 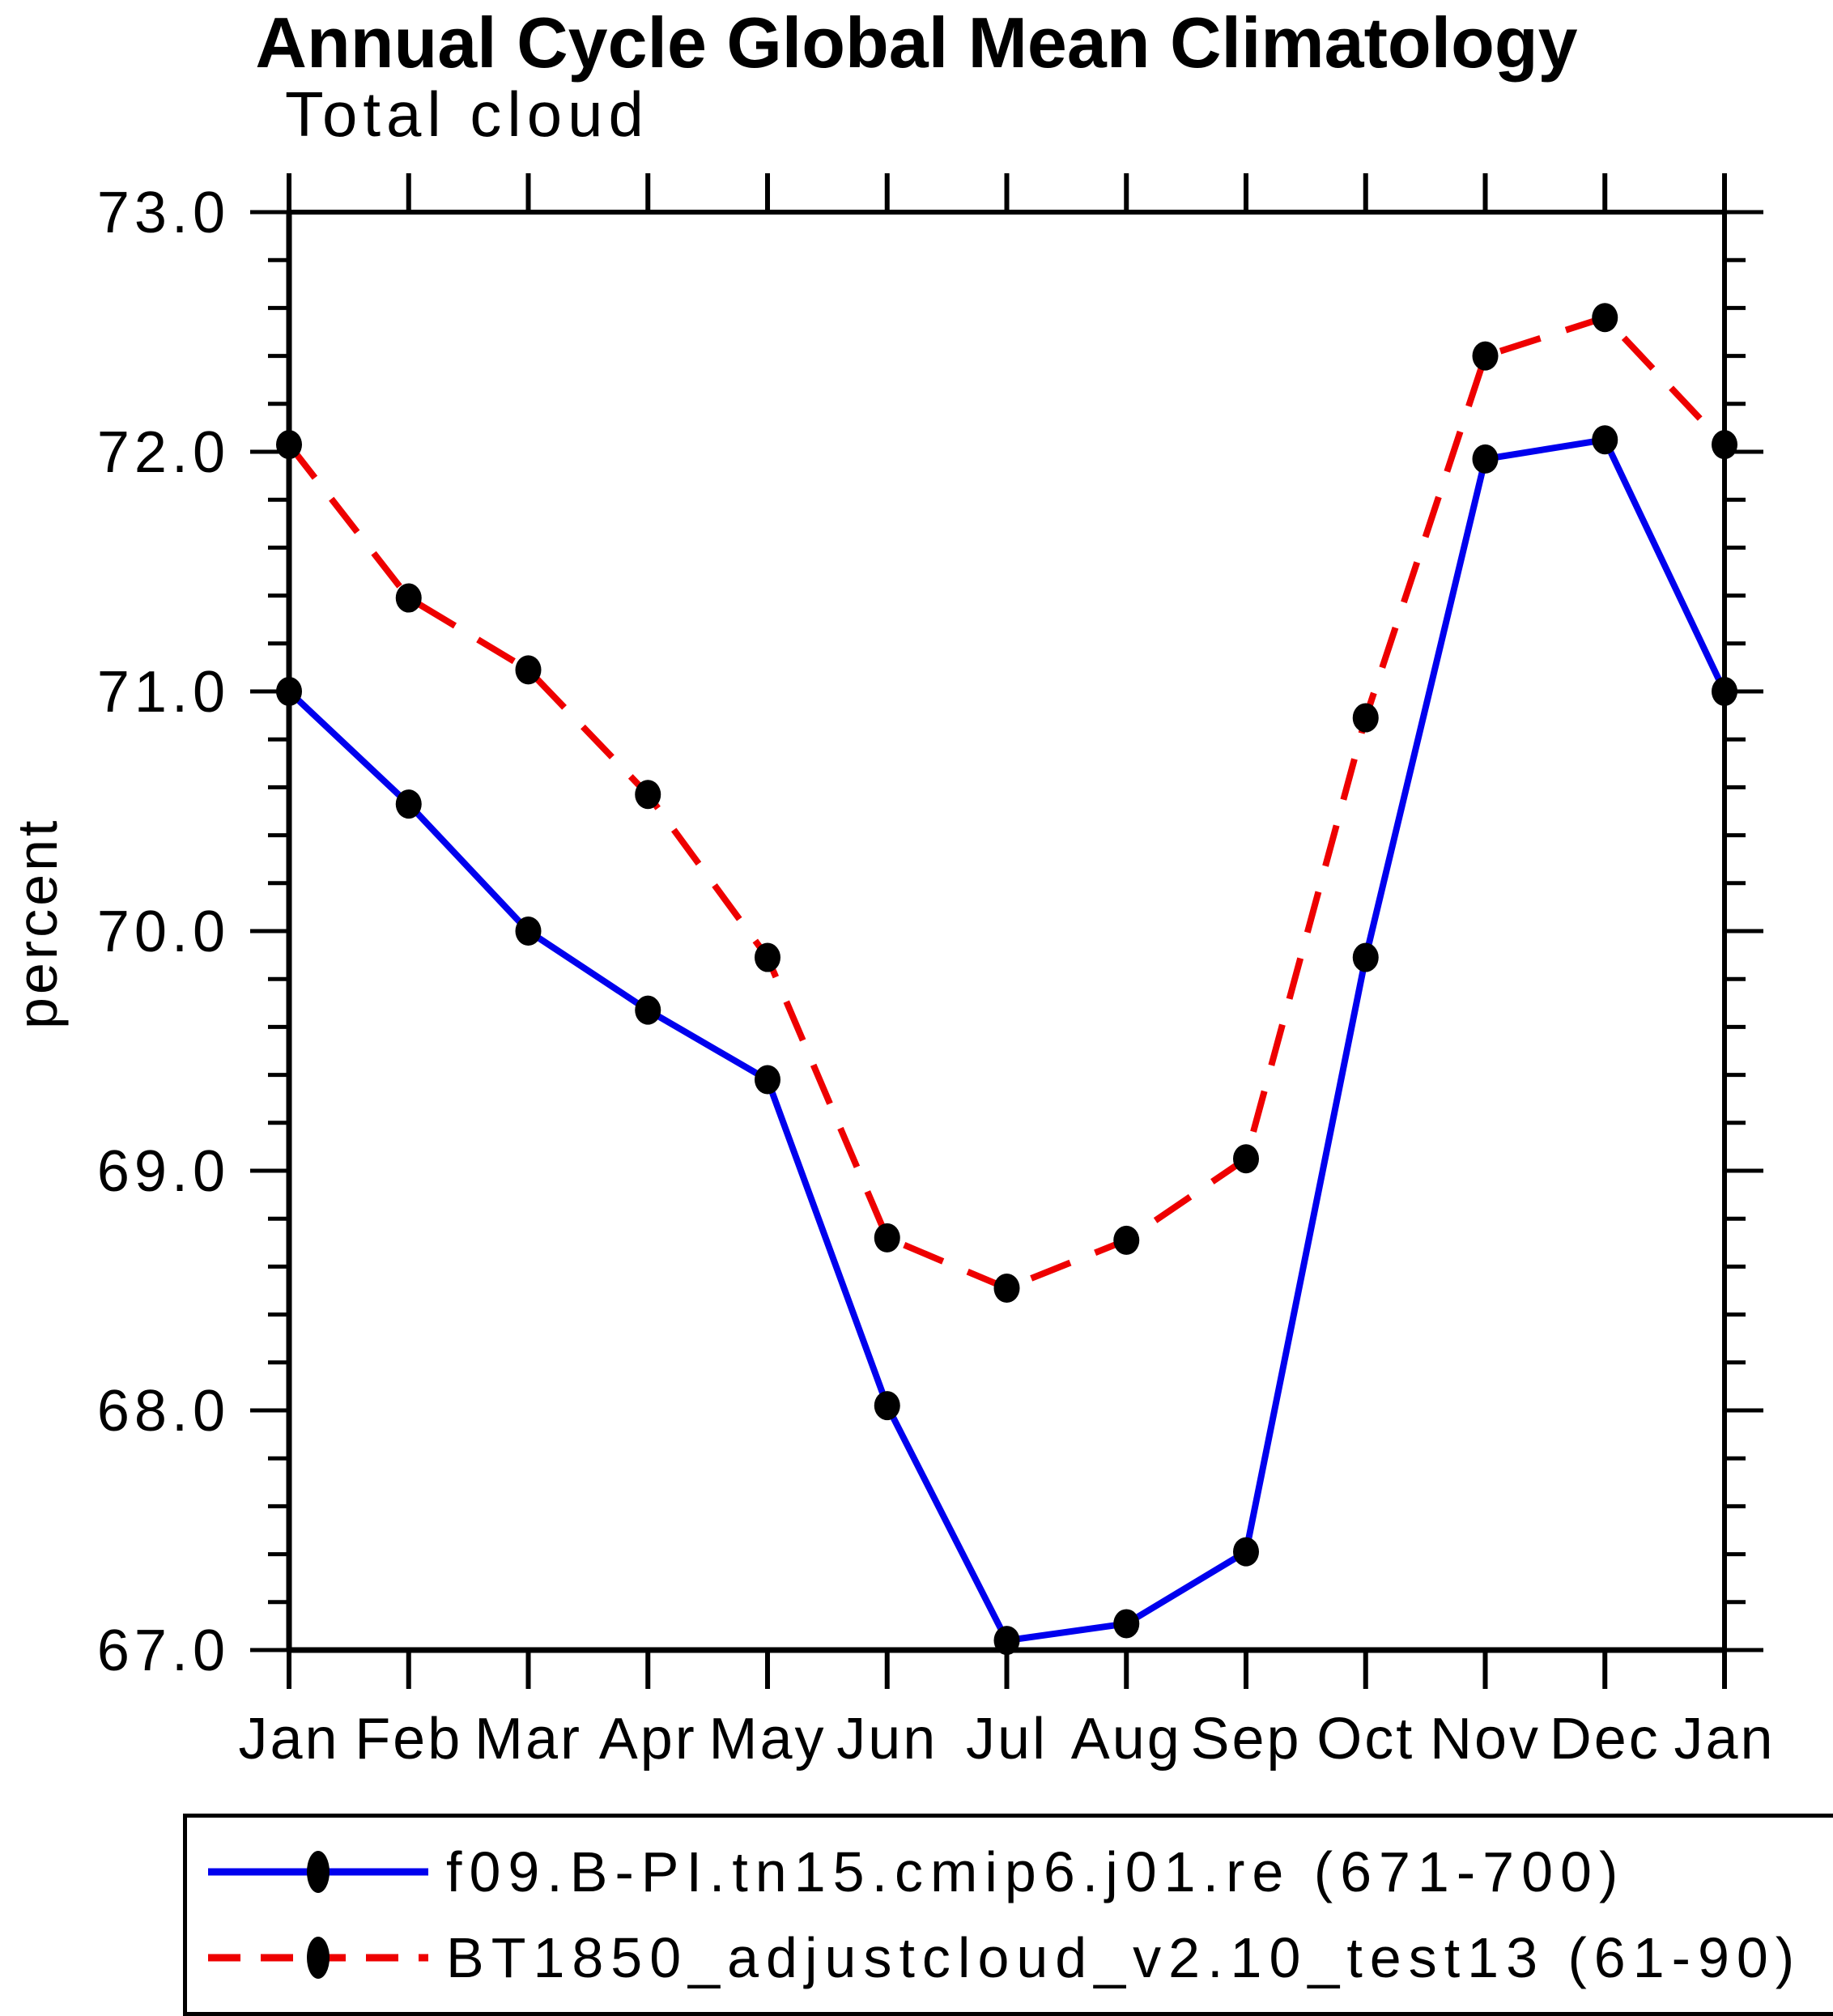 I want to click on chart-title: Annual Cycle Global Mean Climatology, so click(x=916, y=42).